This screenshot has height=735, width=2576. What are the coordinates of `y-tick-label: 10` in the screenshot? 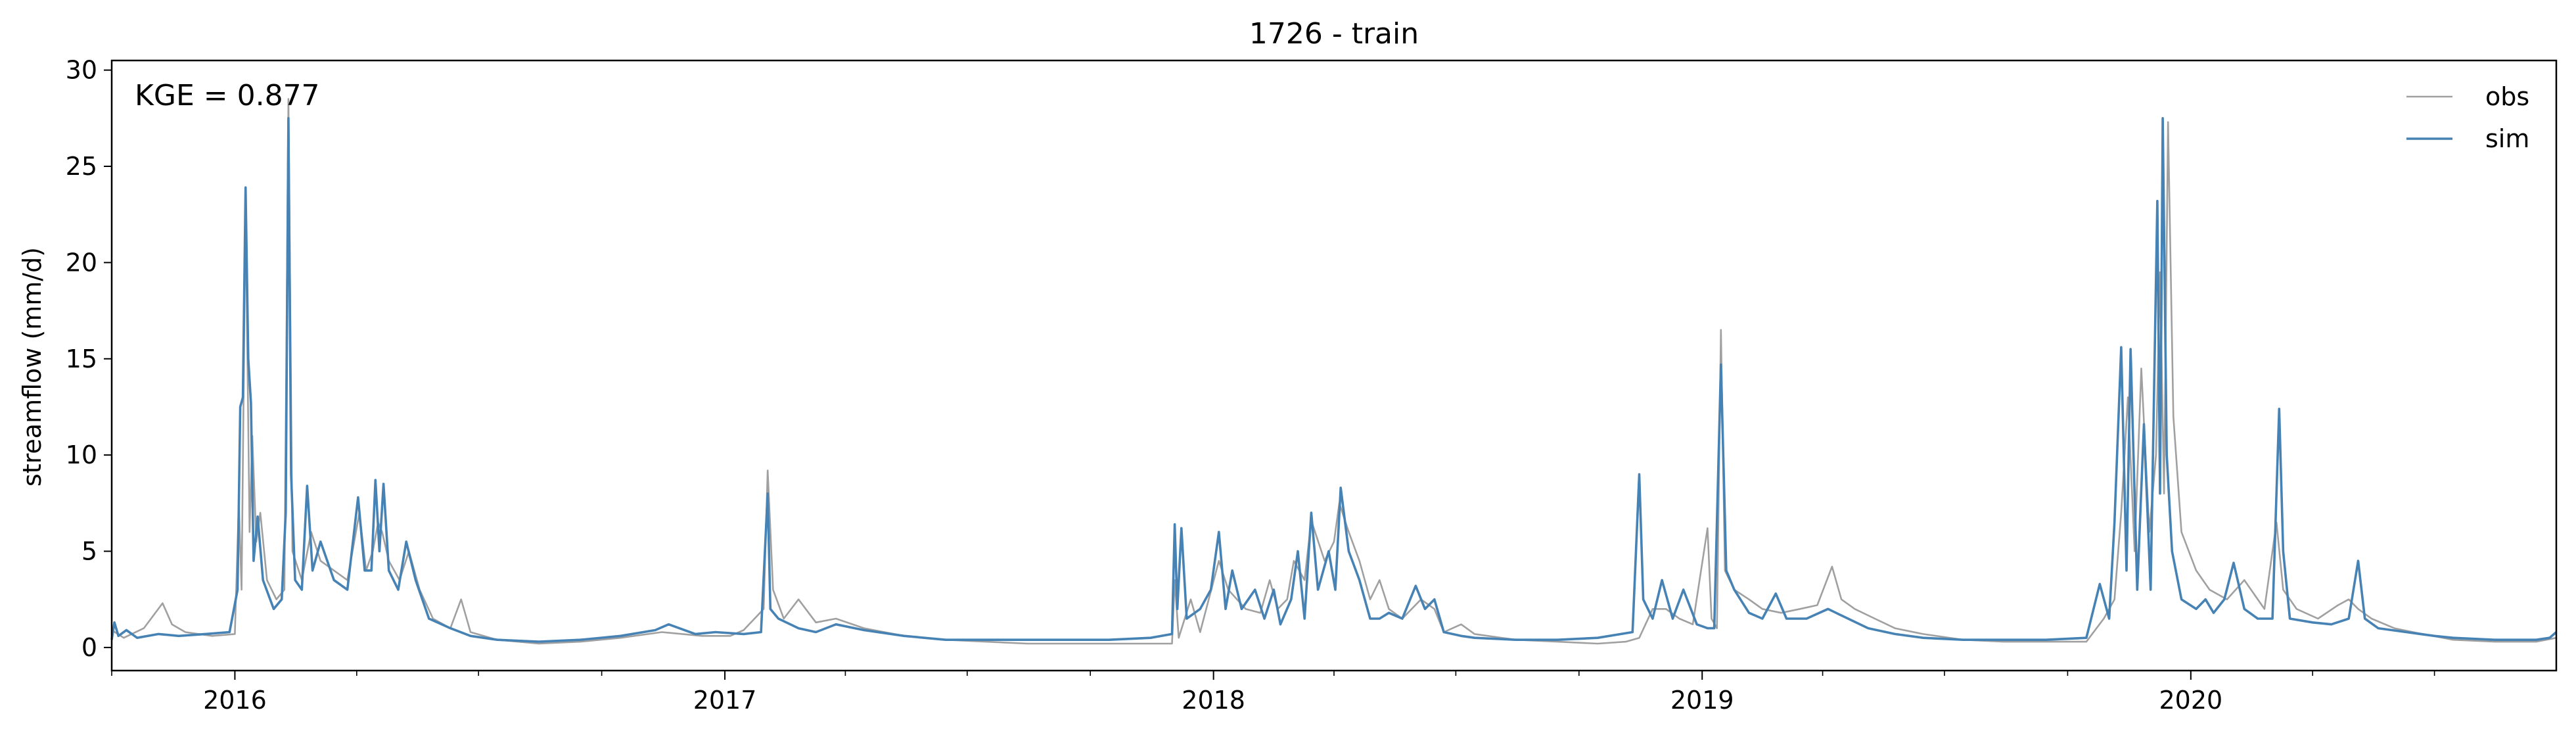 It's located at (82, 454).